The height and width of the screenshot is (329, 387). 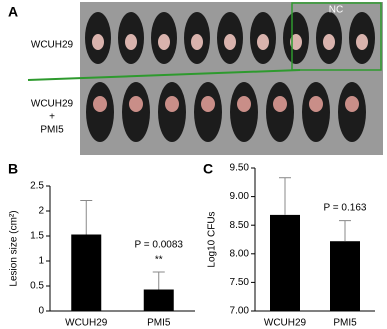 I want to click on nc-label: NC, so click(x=336, y=10).